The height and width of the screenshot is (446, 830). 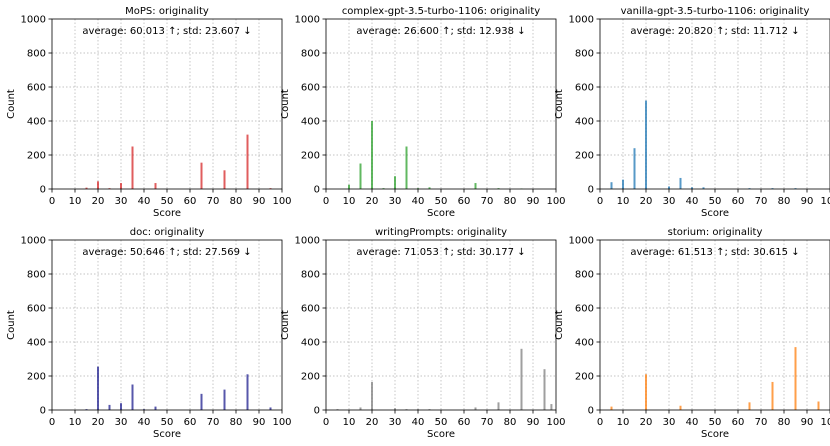 I want to click on chart-title: writingPrompts: originality, so click(x=441, y=232).